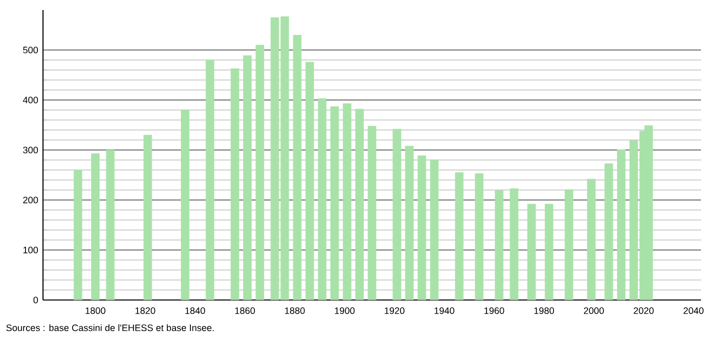 This screenshot has height=340, width=710. I want to click on x-tick-label: 2000, so click(594, 310).